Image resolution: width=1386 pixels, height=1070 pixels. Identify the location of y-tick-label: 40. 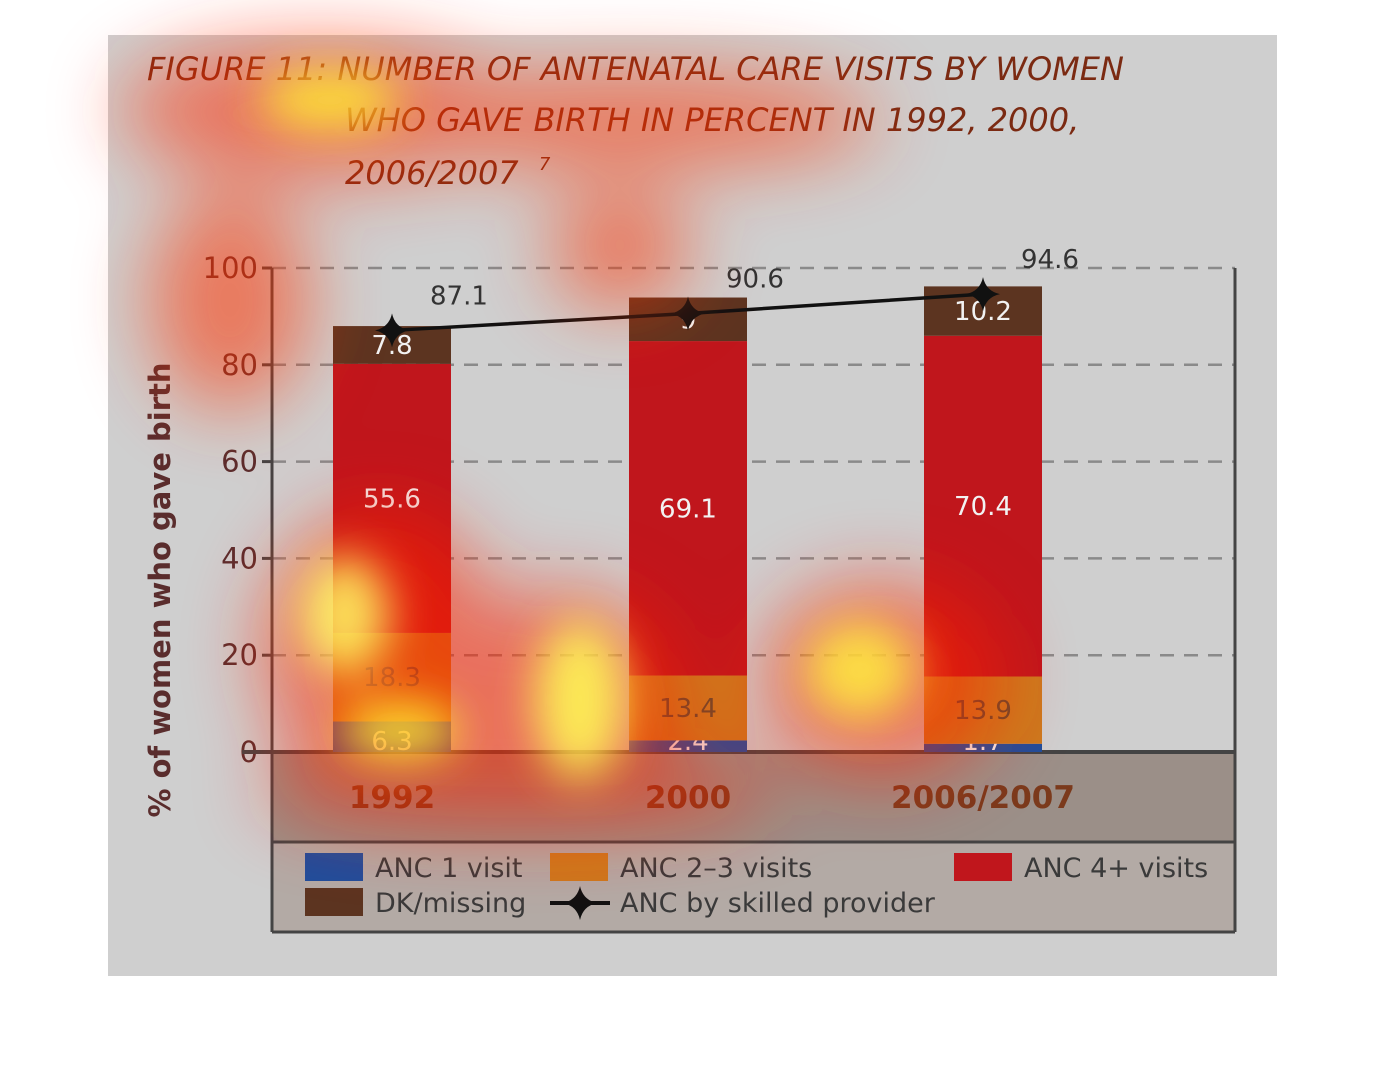
(239, 558).